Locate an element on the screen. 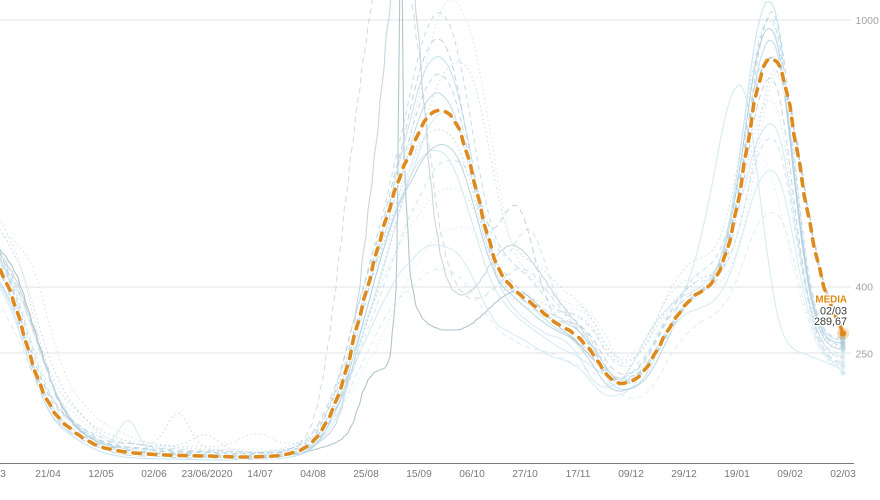 This screenshot has width=880, height=500. svg-text: 12/05 is located at coordinates (101, 474).